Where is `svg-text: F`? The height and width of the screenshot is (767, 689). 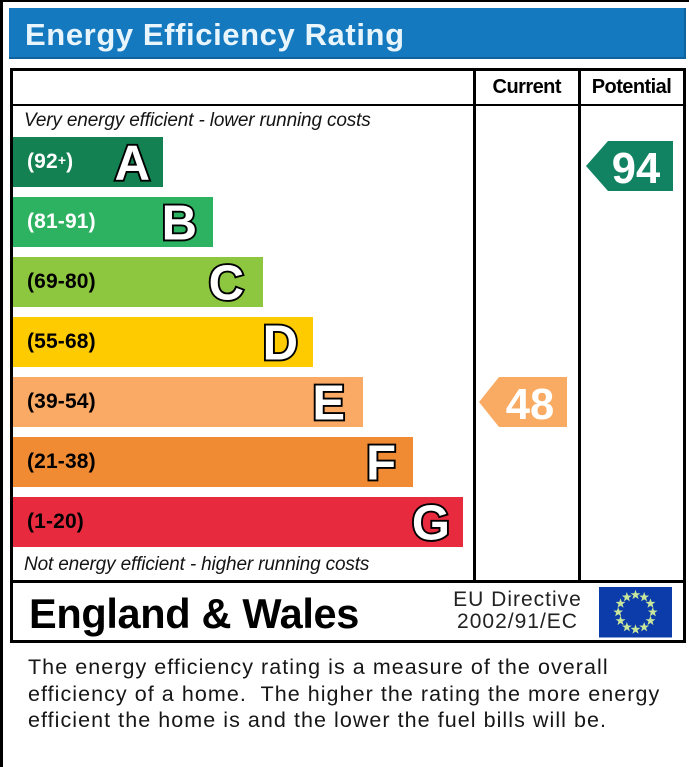
svg-text: F is located at coordinates (381, 463).